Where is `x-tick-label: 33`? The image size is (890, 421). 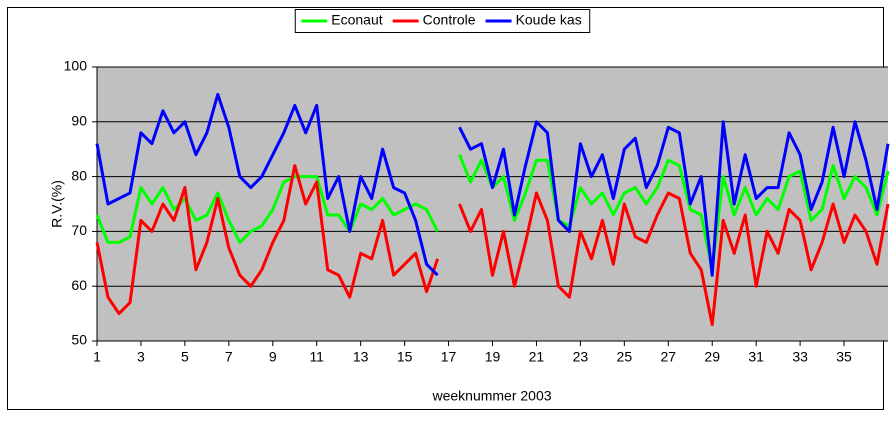
x-tick-label: 33 is located at coordinates (800, 357).